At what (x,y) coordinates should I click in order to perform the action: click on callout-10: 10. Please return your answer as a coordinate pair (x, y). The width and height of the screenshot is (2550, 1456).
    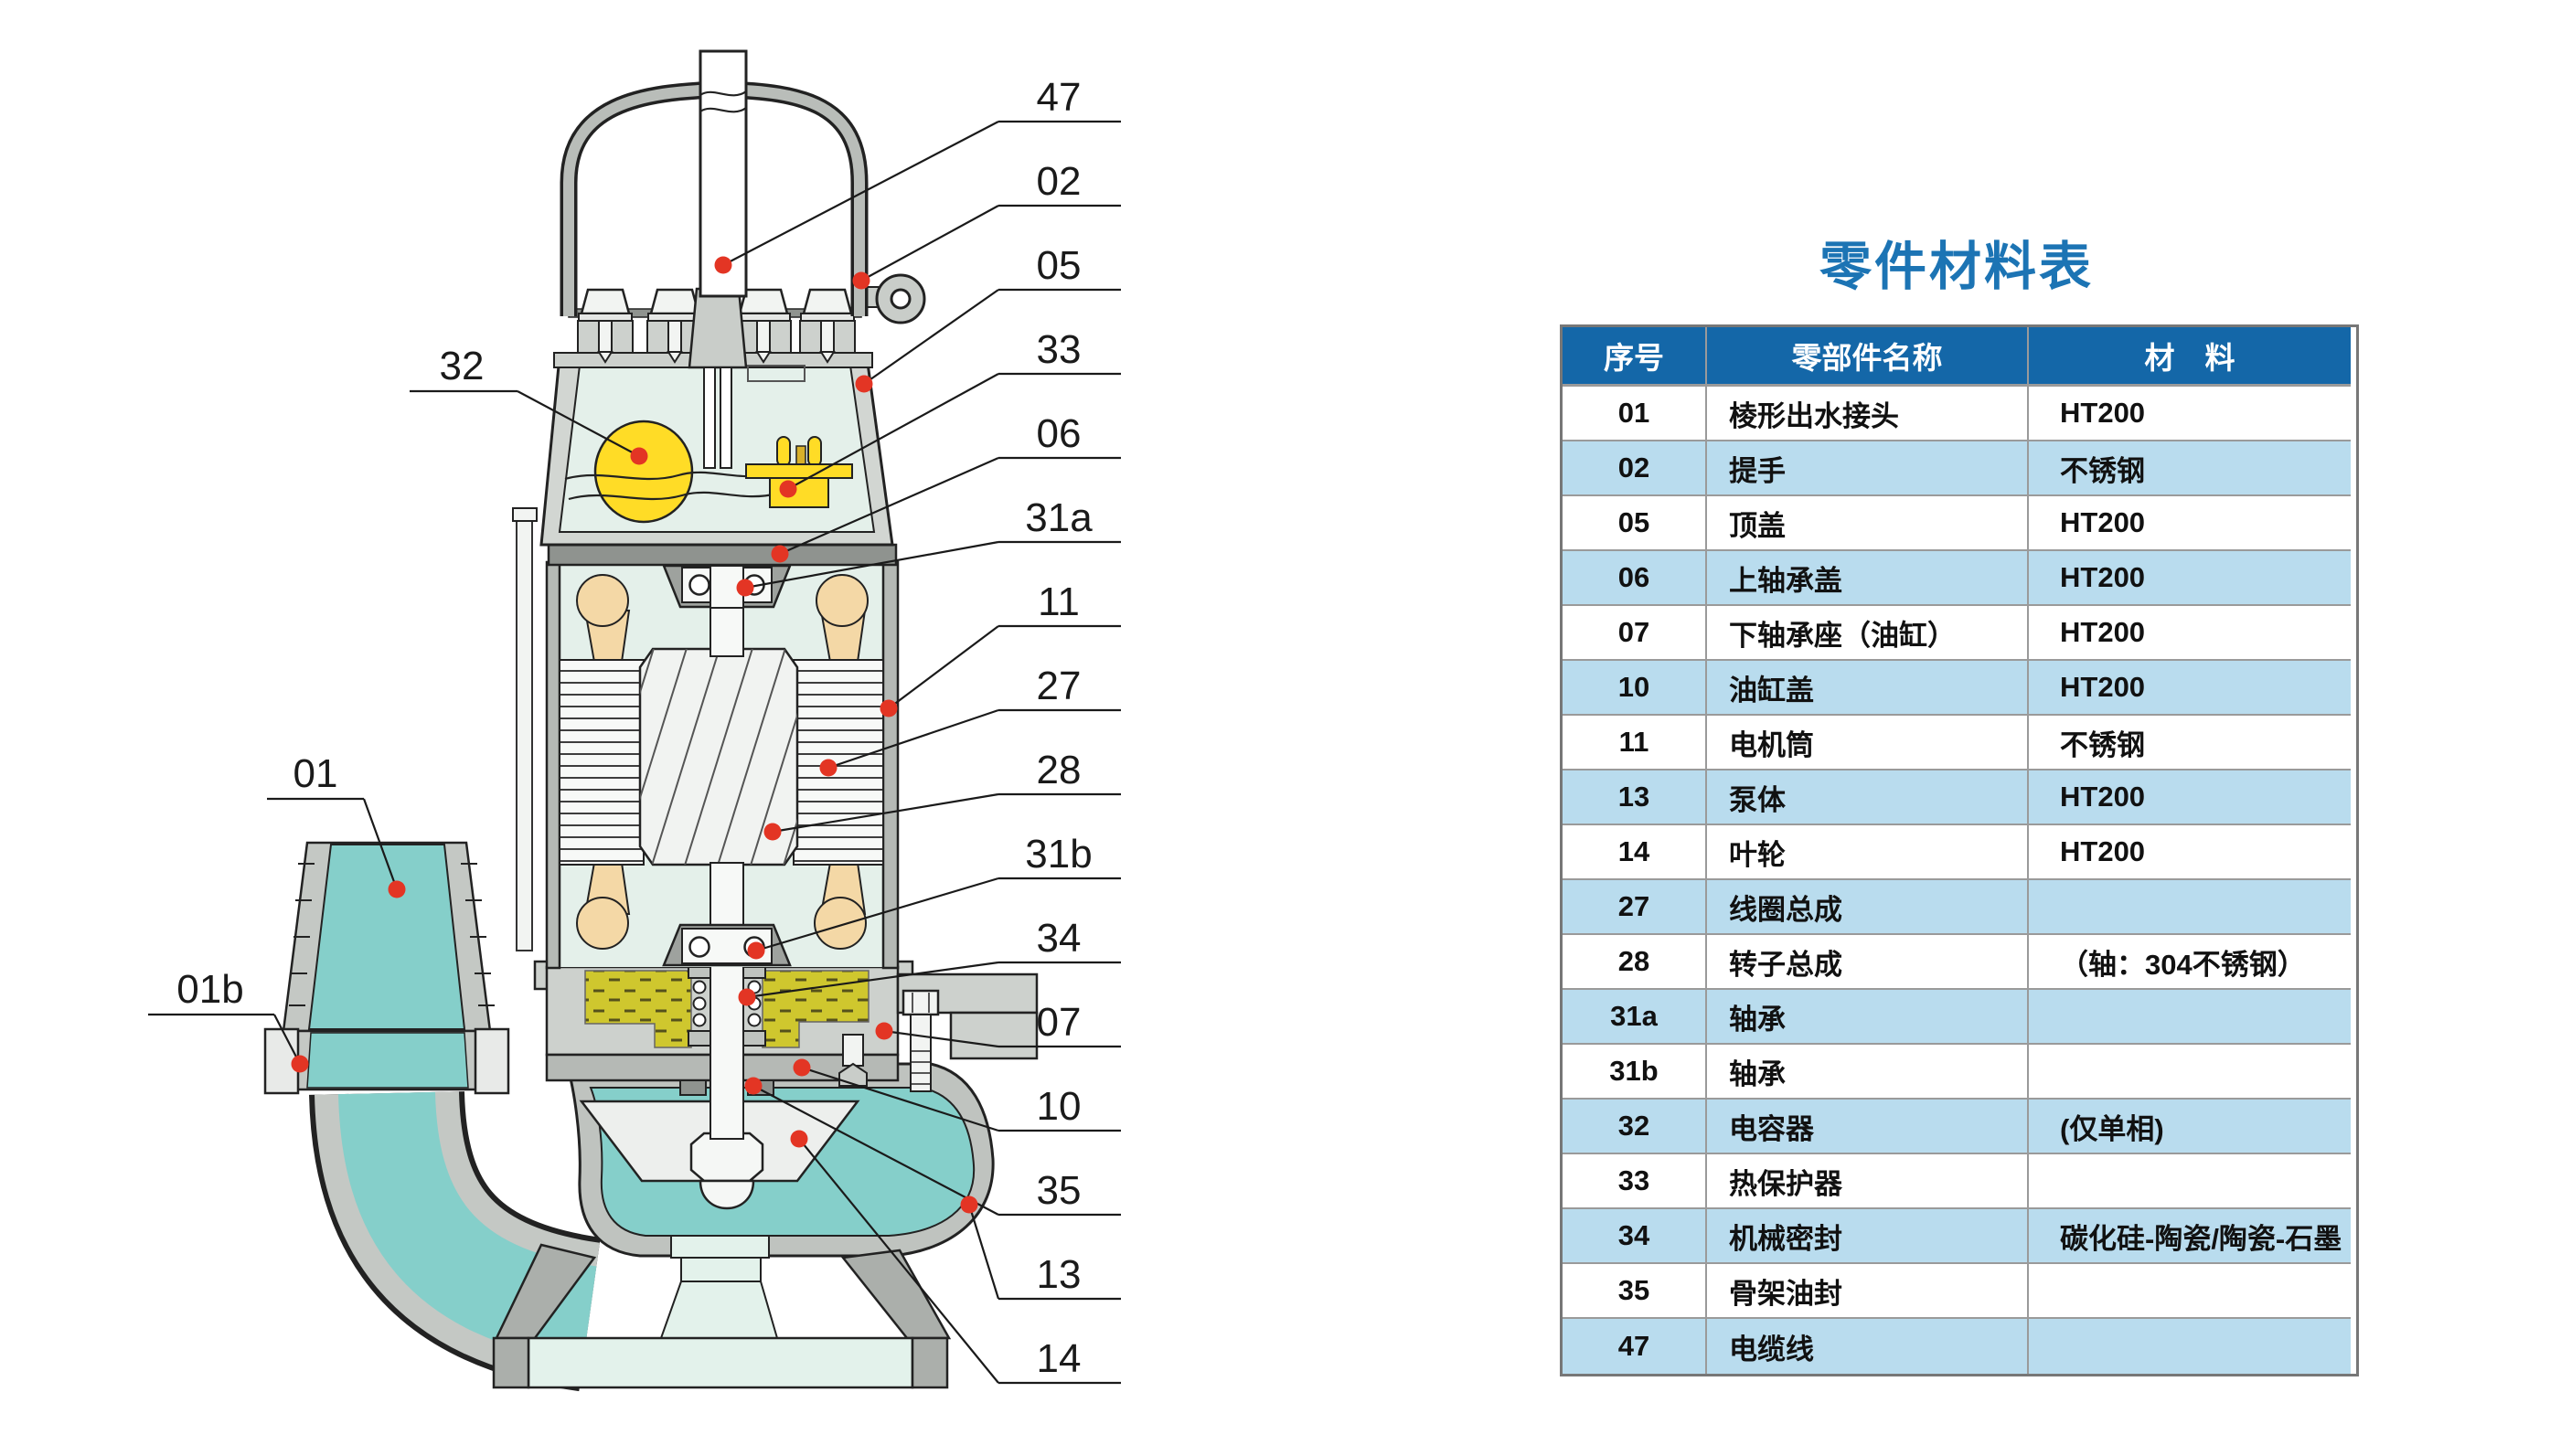
    Looking at the image, I should click on (957, 1095).